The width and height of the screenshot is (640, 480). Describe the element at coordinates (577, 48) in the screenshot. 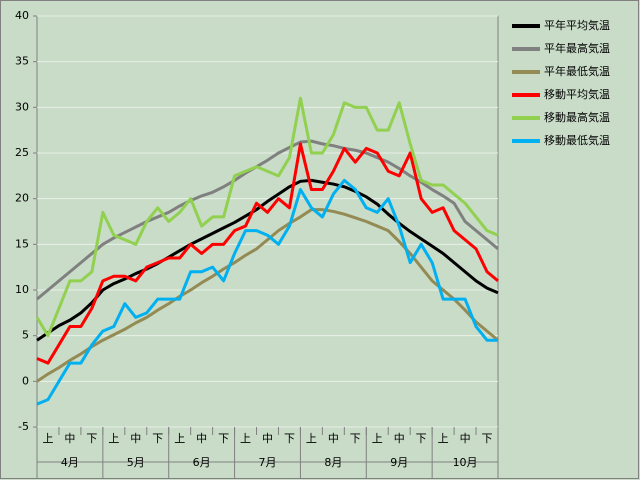

I see `legend-label: 平年最高気温` at that location.